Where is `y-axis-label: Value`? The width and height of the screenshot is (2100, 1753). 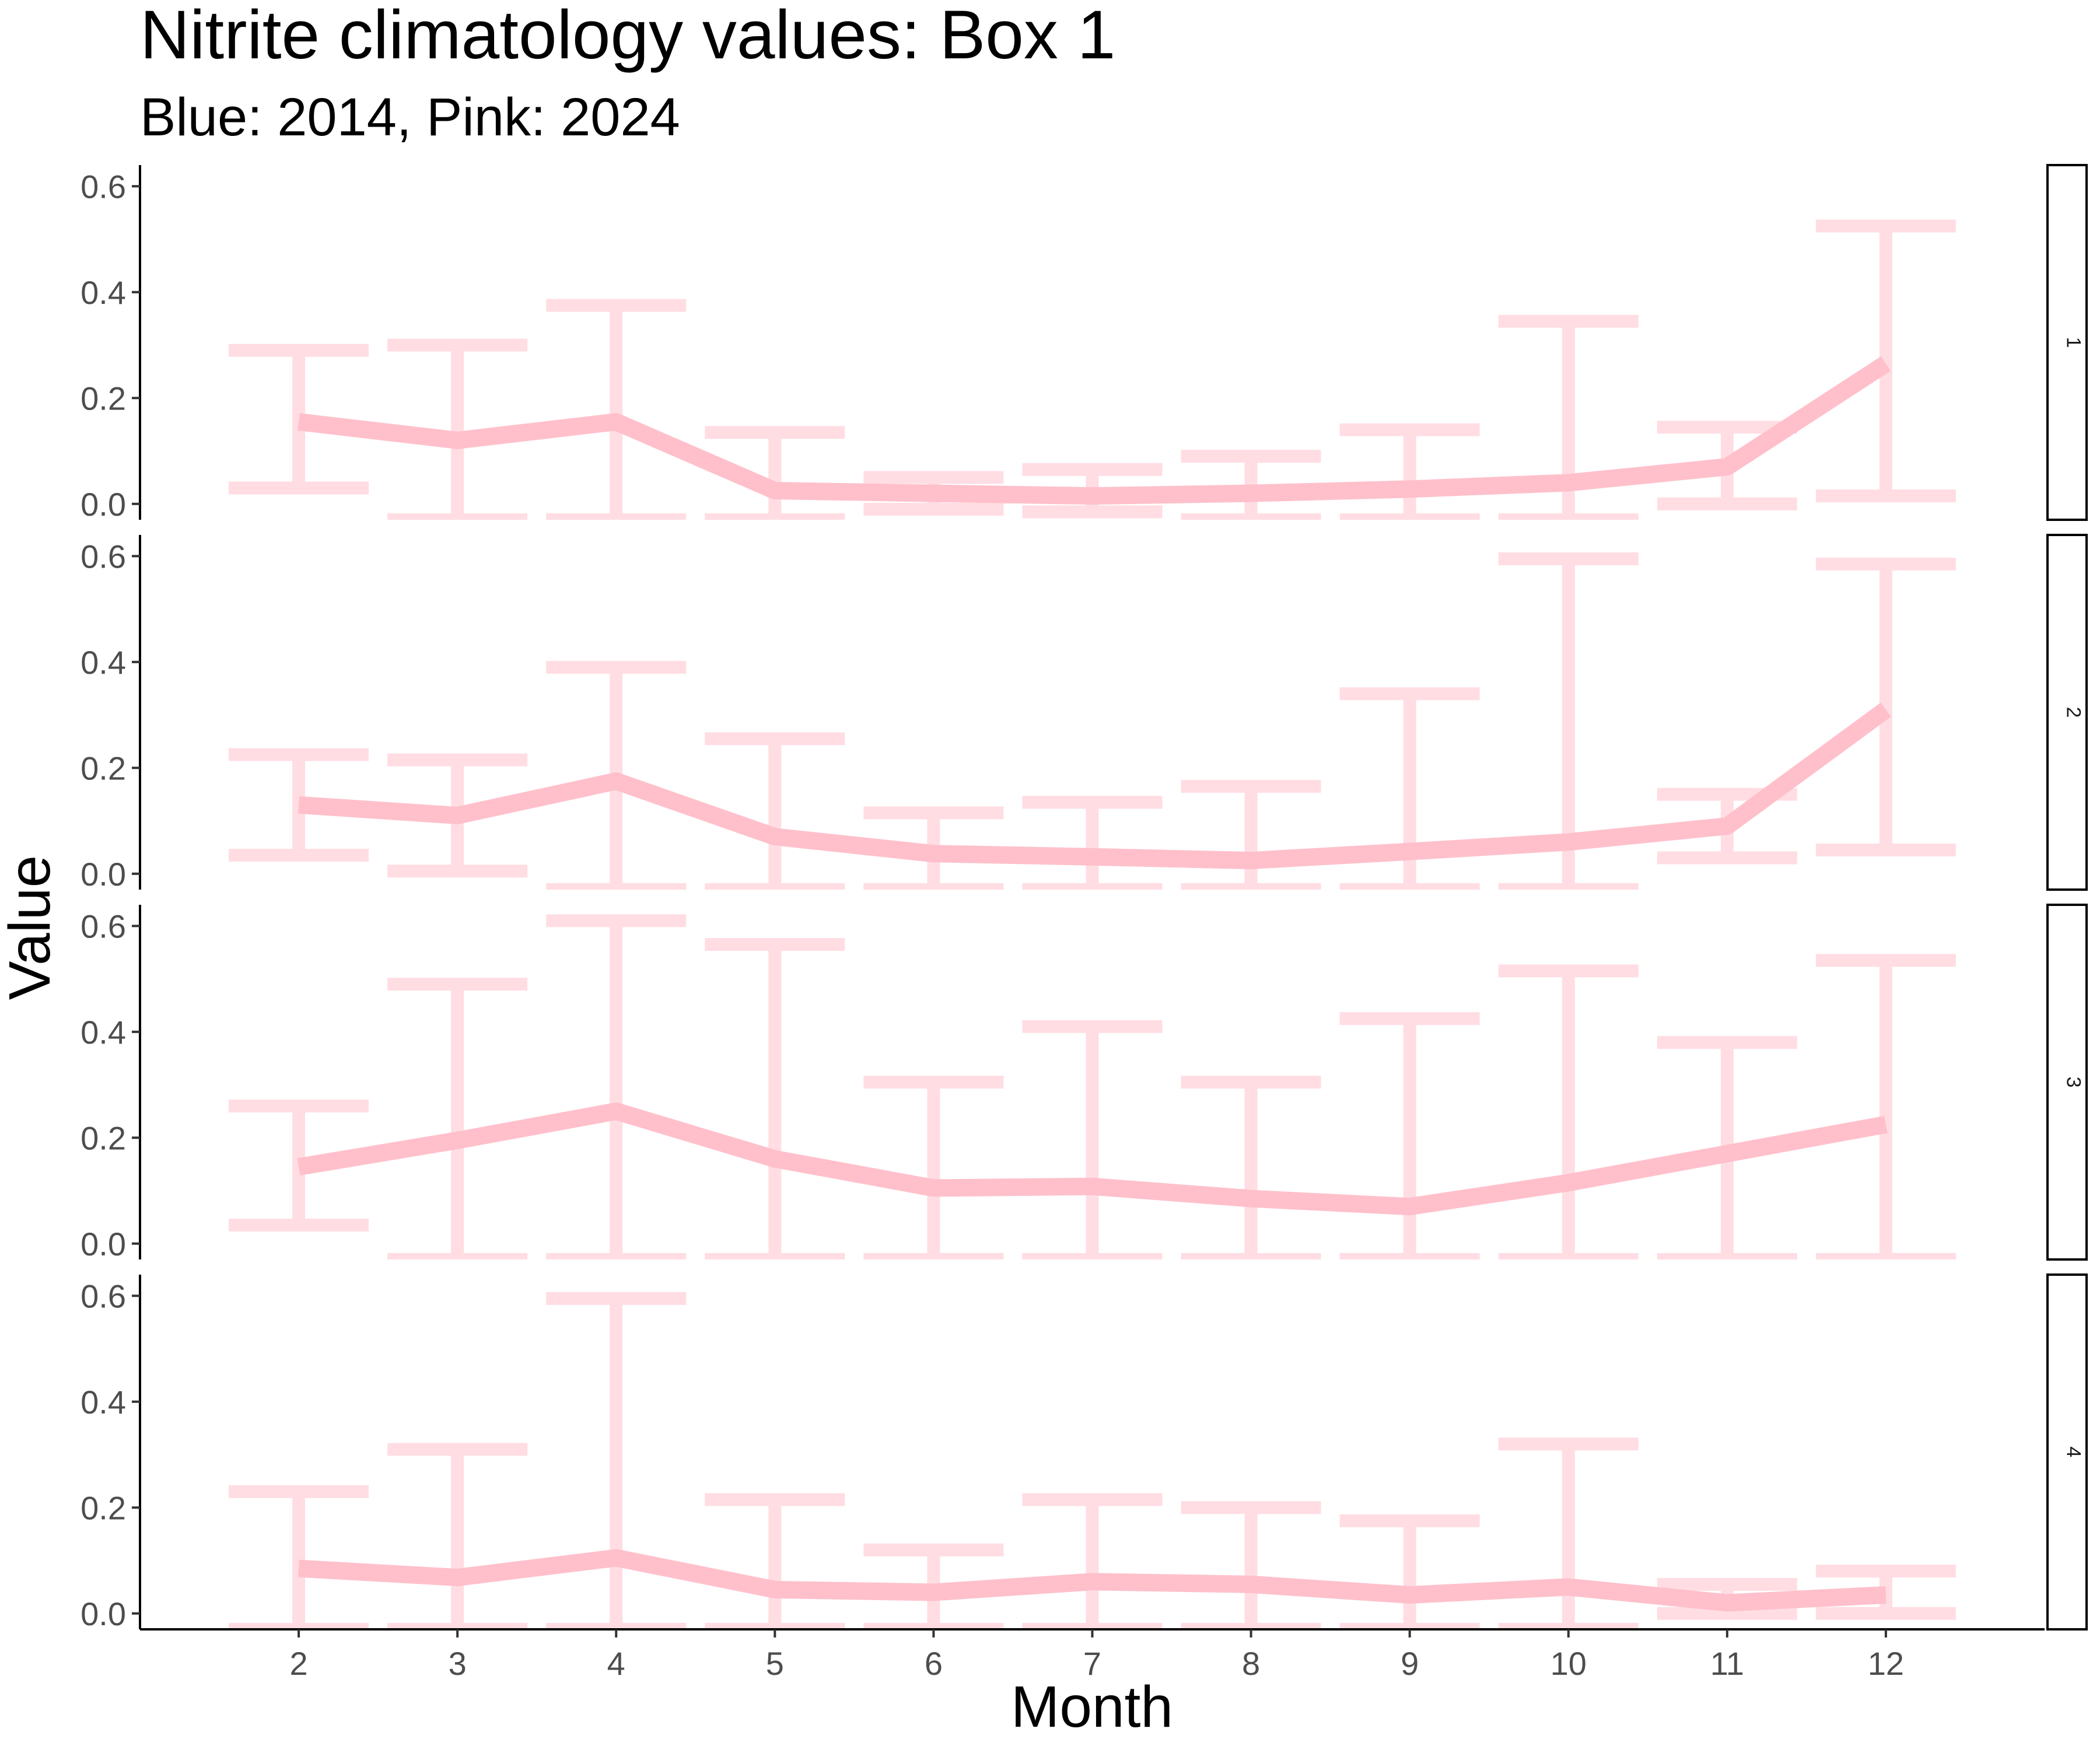 y-axis-label: Value is located at coordinates (31, 927).